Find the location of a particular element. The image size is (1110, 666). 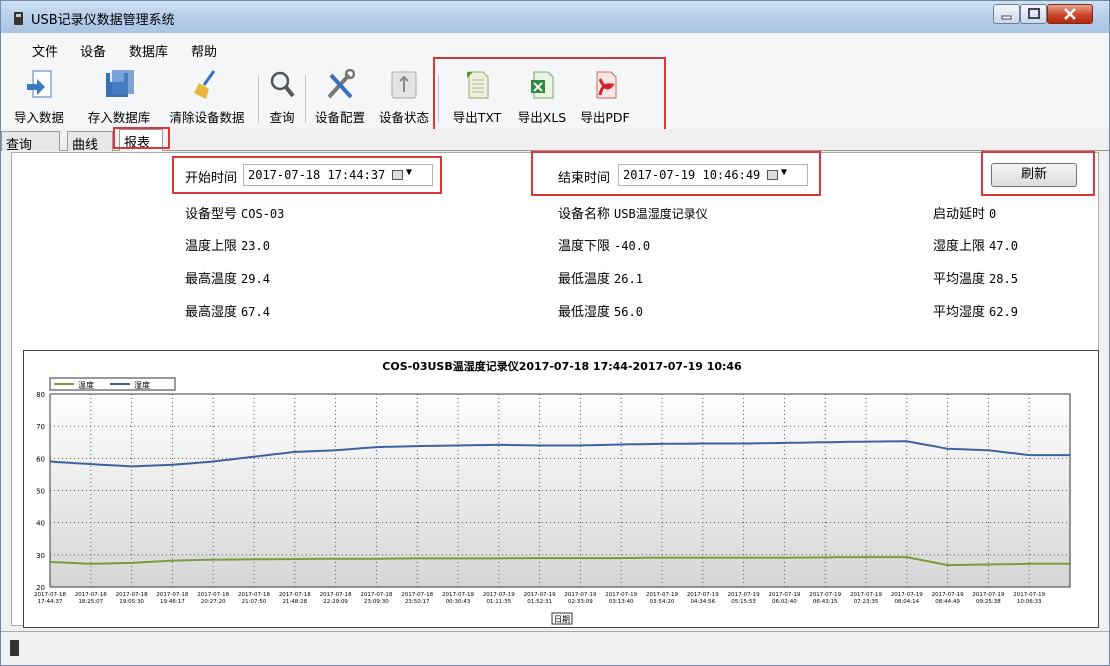

save-to-database-button: 存入数据库 is located at coordinates (119, 96).